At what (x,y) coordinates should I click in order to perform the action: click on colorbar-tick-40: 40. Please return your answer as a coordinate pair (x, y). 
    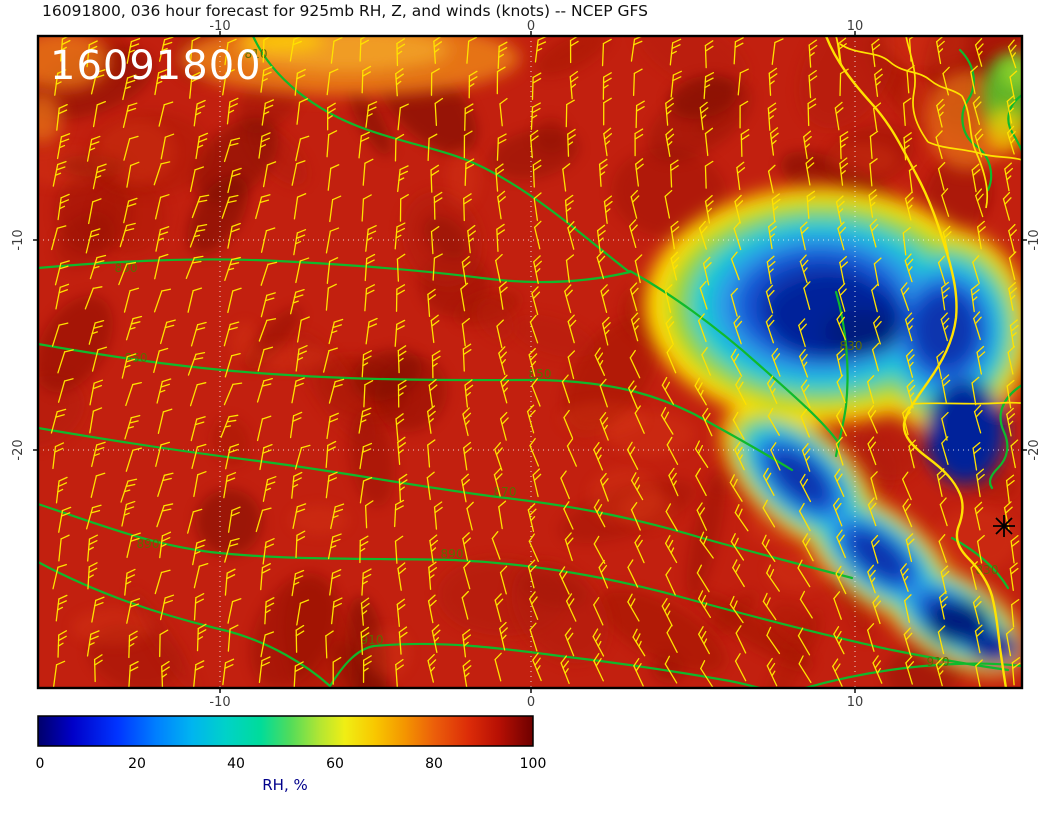
    Looking at the image, I should click on (236, 764).